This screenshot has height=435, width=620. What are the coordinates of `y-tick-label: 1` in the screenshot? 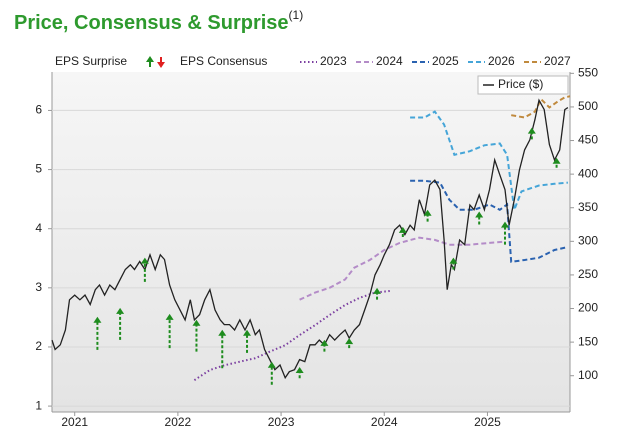 It's located at (38, 405).